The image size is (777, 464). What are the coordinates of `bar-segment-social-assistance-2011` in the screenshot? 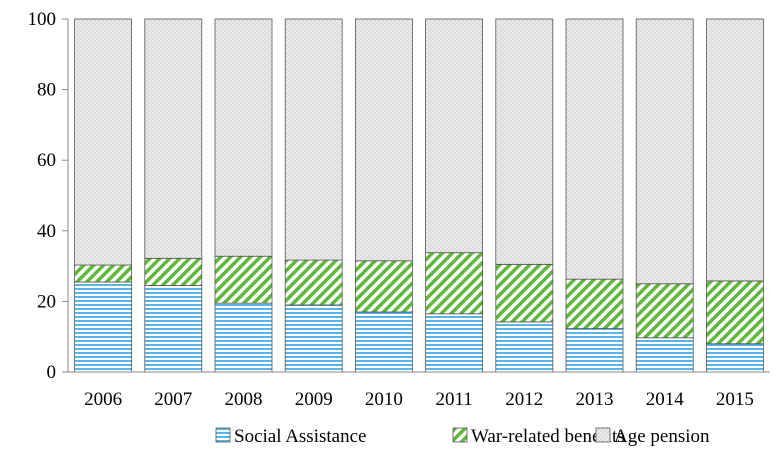 It's located at (454, 343).